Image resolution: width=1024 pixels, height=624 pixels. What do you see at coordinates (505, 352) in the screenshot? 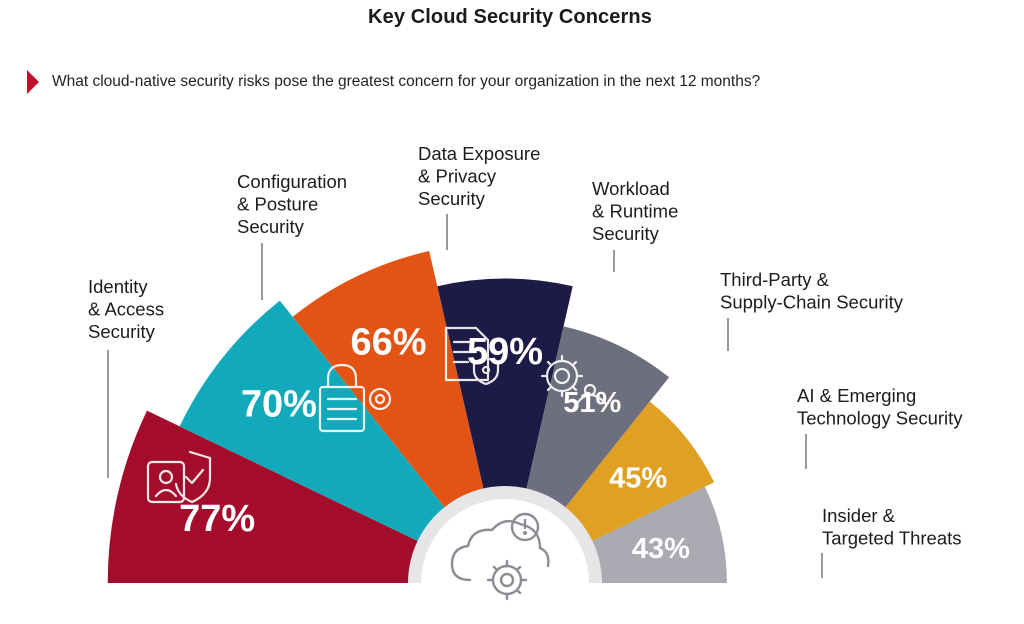
I see `value-label-workload-and-runtime-security: 59%` at bounding box center [505, 352].